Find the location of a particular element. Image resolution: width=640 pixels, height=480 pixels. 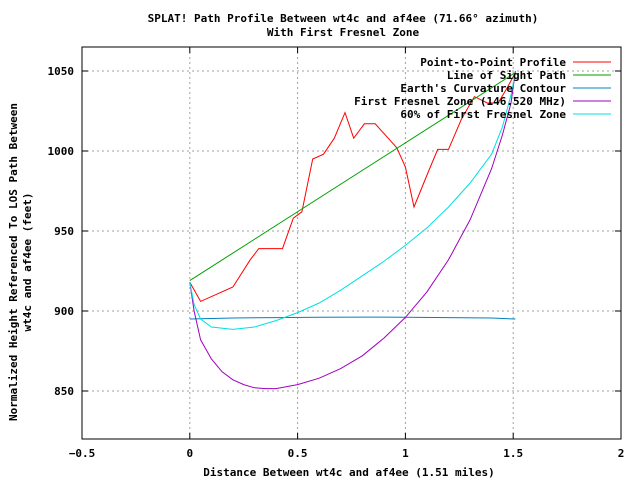

legend-label: 60% of First Fresnel Zone is located at coordinates (483, 114).